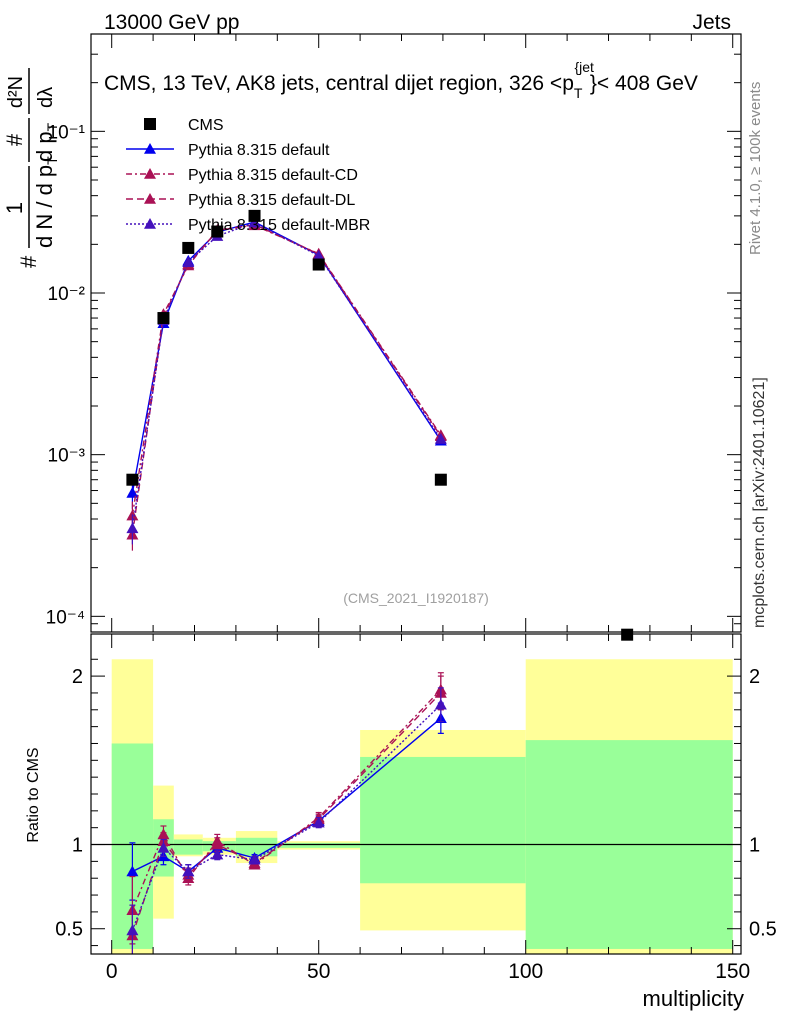 Image resolution: width=786 pixels, height=1024 pixels. I want to click on plot-title-sup: {jet, so click(584, 67).